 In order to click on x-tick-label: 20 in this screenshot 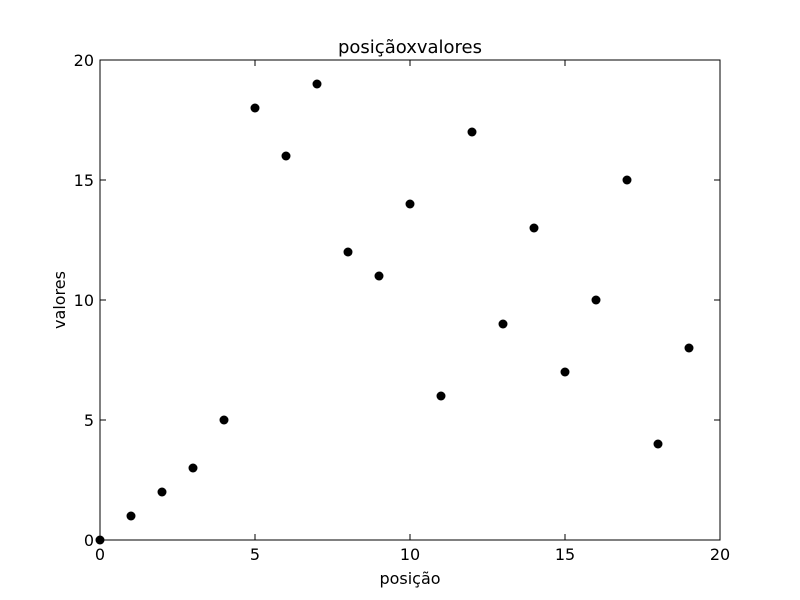, I will do `click(720, 554)`.